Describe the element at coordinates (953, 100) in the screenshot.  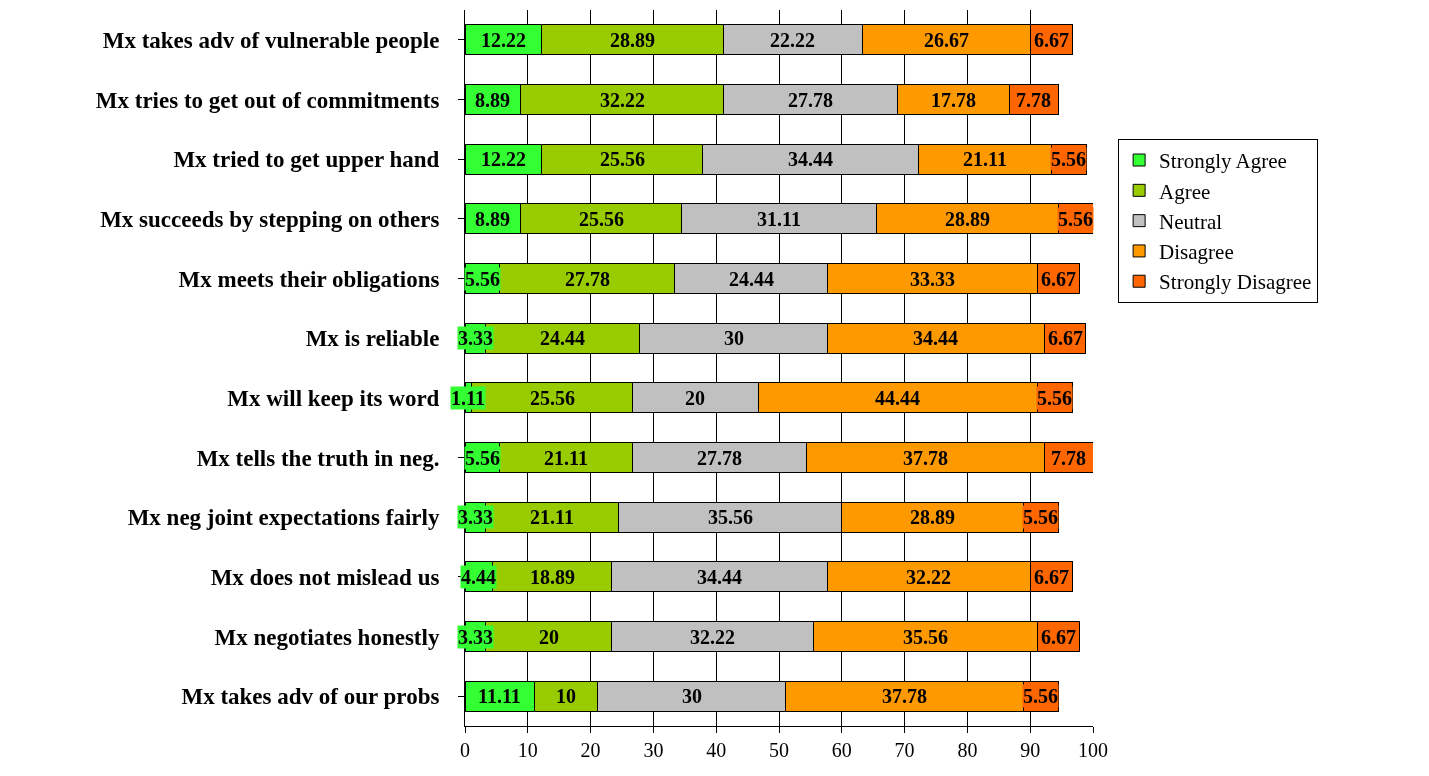
I see `data-label: 17.78` at that location.